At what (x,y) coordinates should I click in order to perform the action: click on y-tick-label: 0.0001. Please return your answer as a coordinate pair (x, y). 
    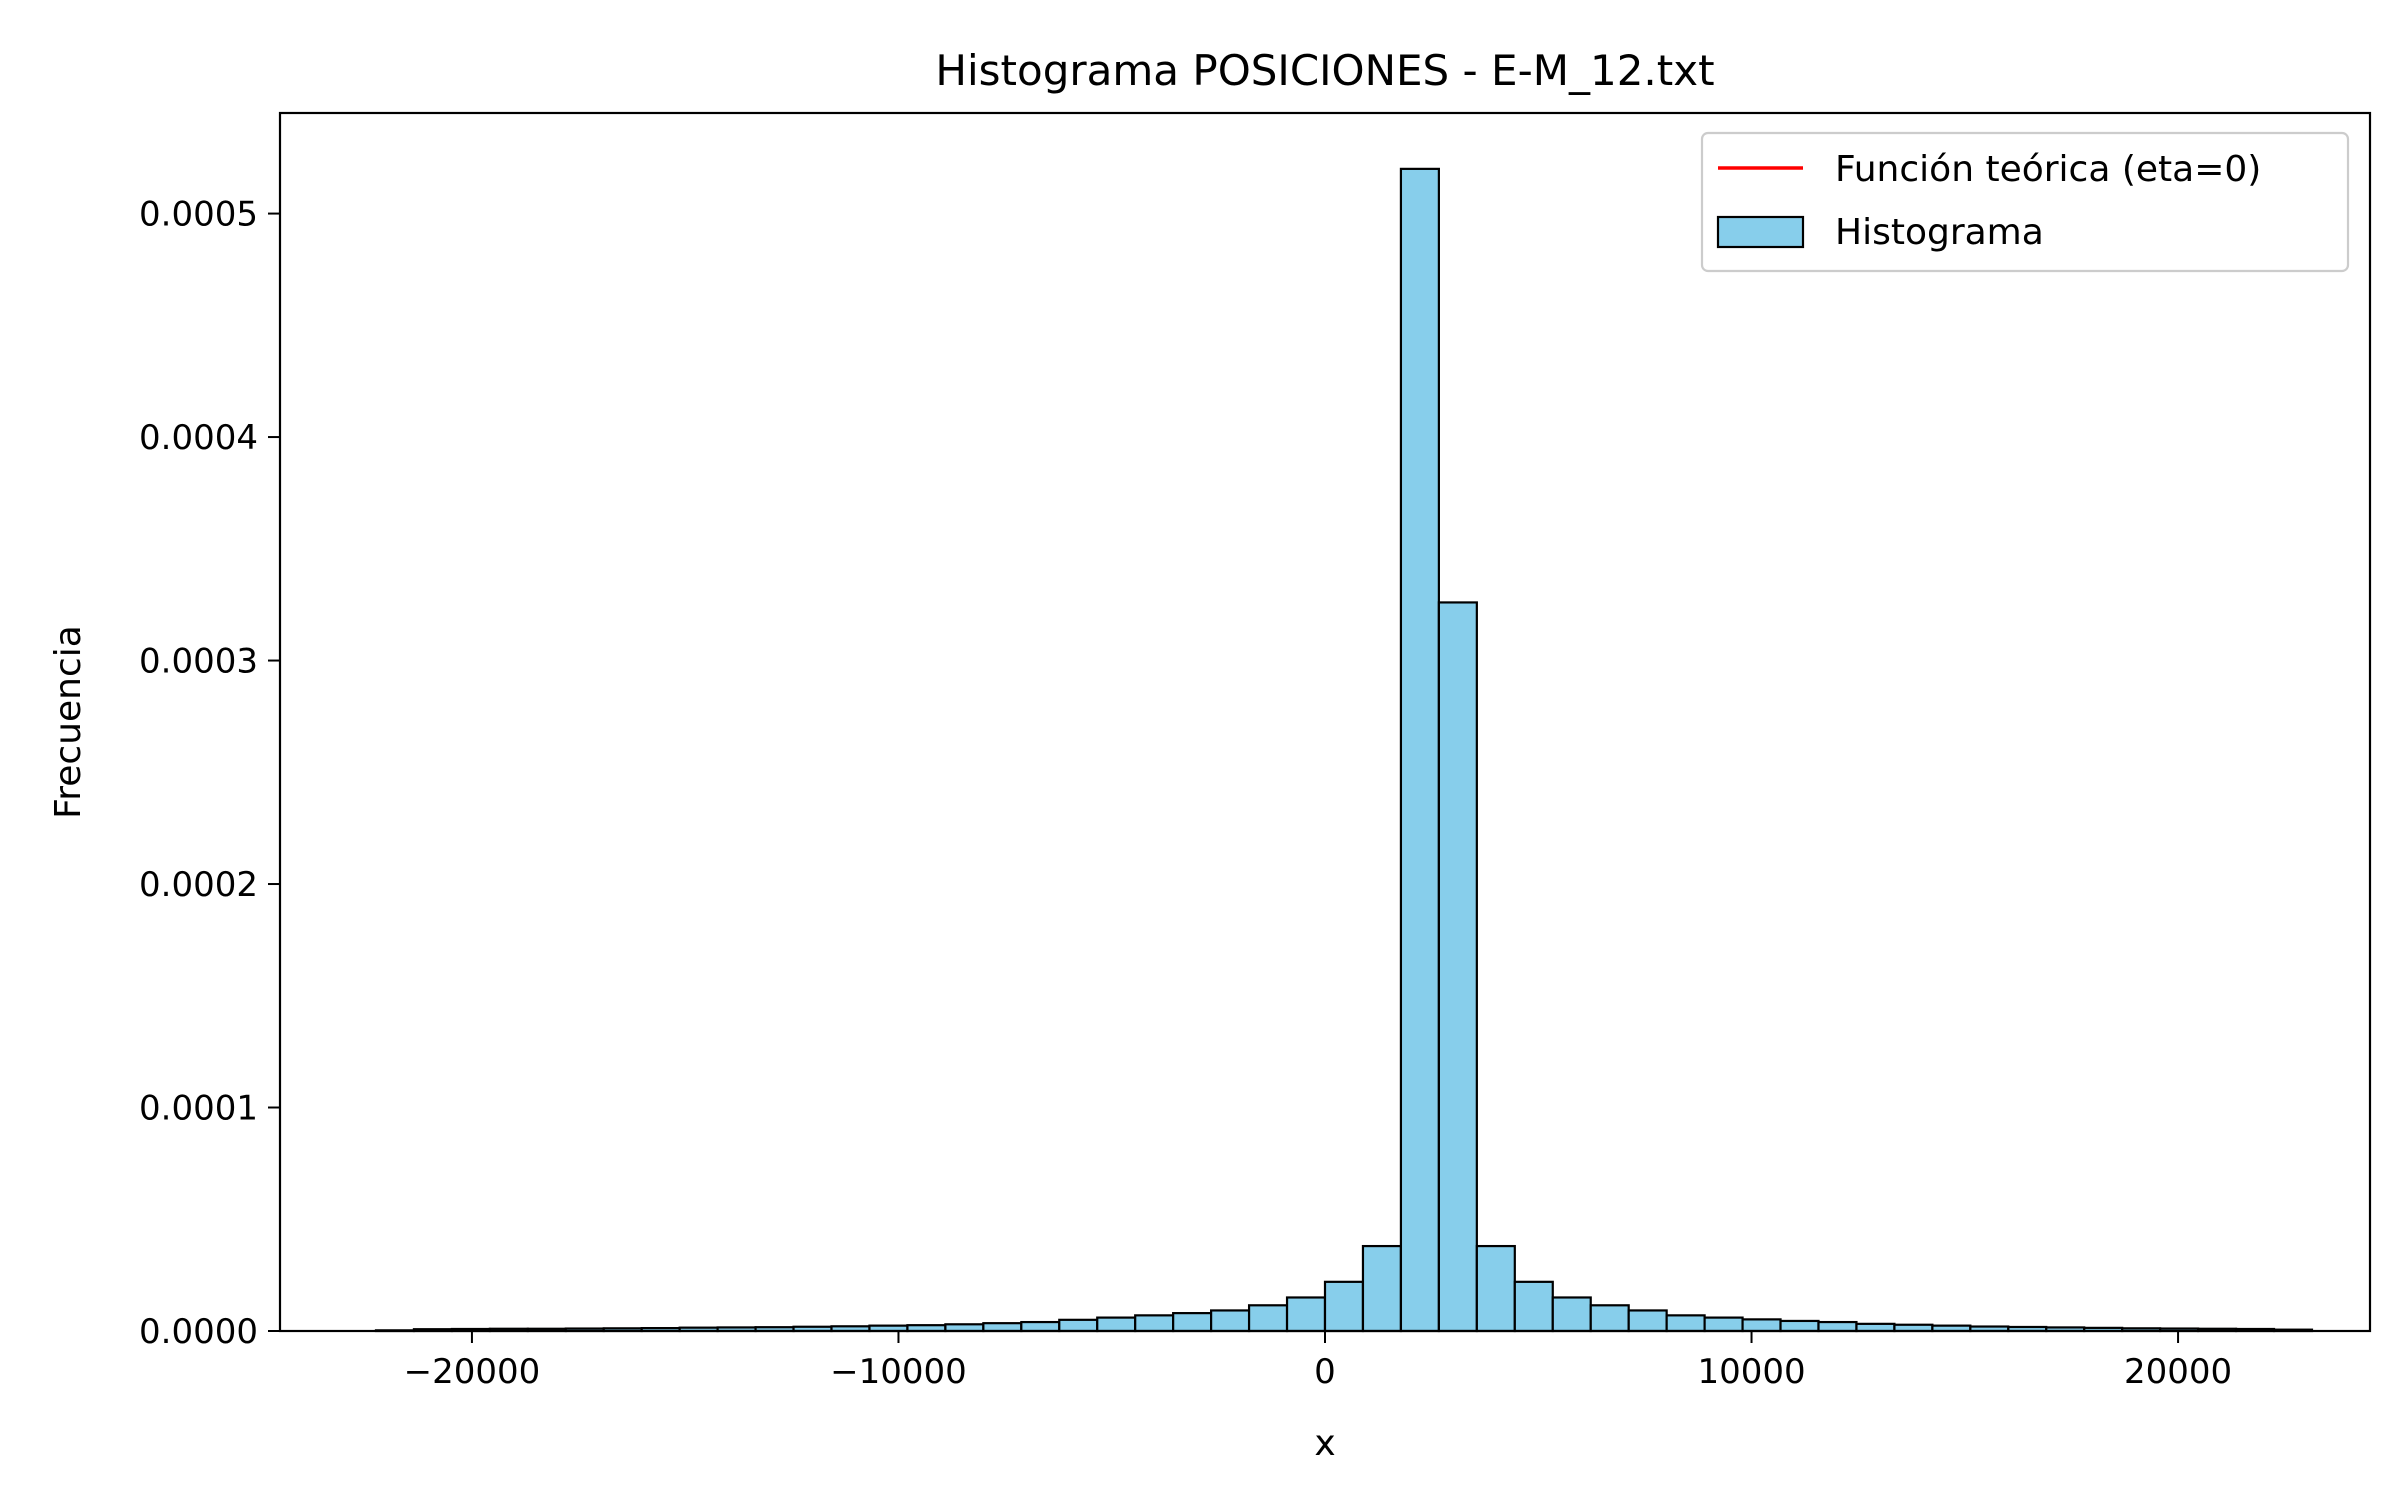
    Looking at the image, I should click on (198, 1109).